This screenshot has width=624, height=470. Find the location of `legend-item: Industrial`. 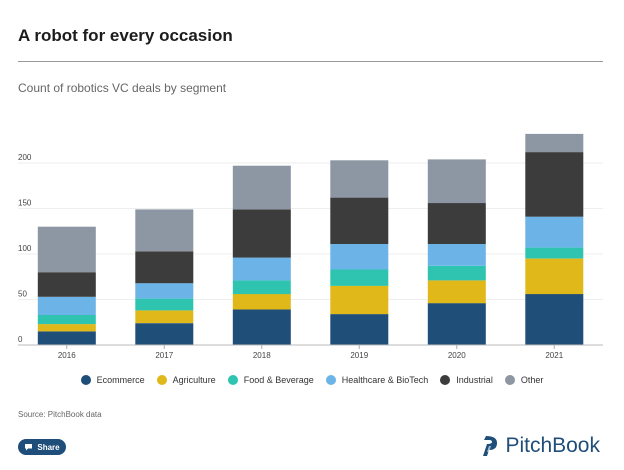

legend-item: Industrial is located at coordinates (466, 380).